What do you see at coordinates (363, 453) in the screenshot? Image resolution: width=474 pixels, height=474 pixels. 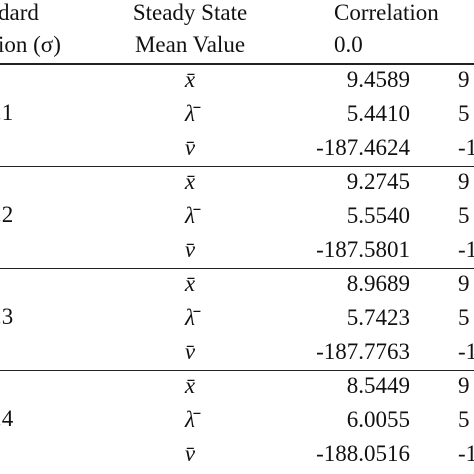 I see `value: -188.0516` at bounding box center [363, 453].